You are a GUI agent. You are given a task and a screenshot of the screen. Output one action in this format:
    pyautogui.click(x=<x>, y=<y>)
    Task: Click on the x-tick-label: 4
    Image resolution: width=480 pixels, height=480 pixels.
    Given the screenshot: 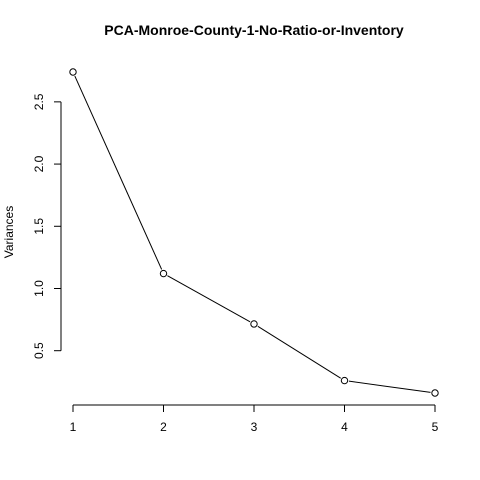 What is the action you would take?
    pyautogui.click(x=344, y=427)
    